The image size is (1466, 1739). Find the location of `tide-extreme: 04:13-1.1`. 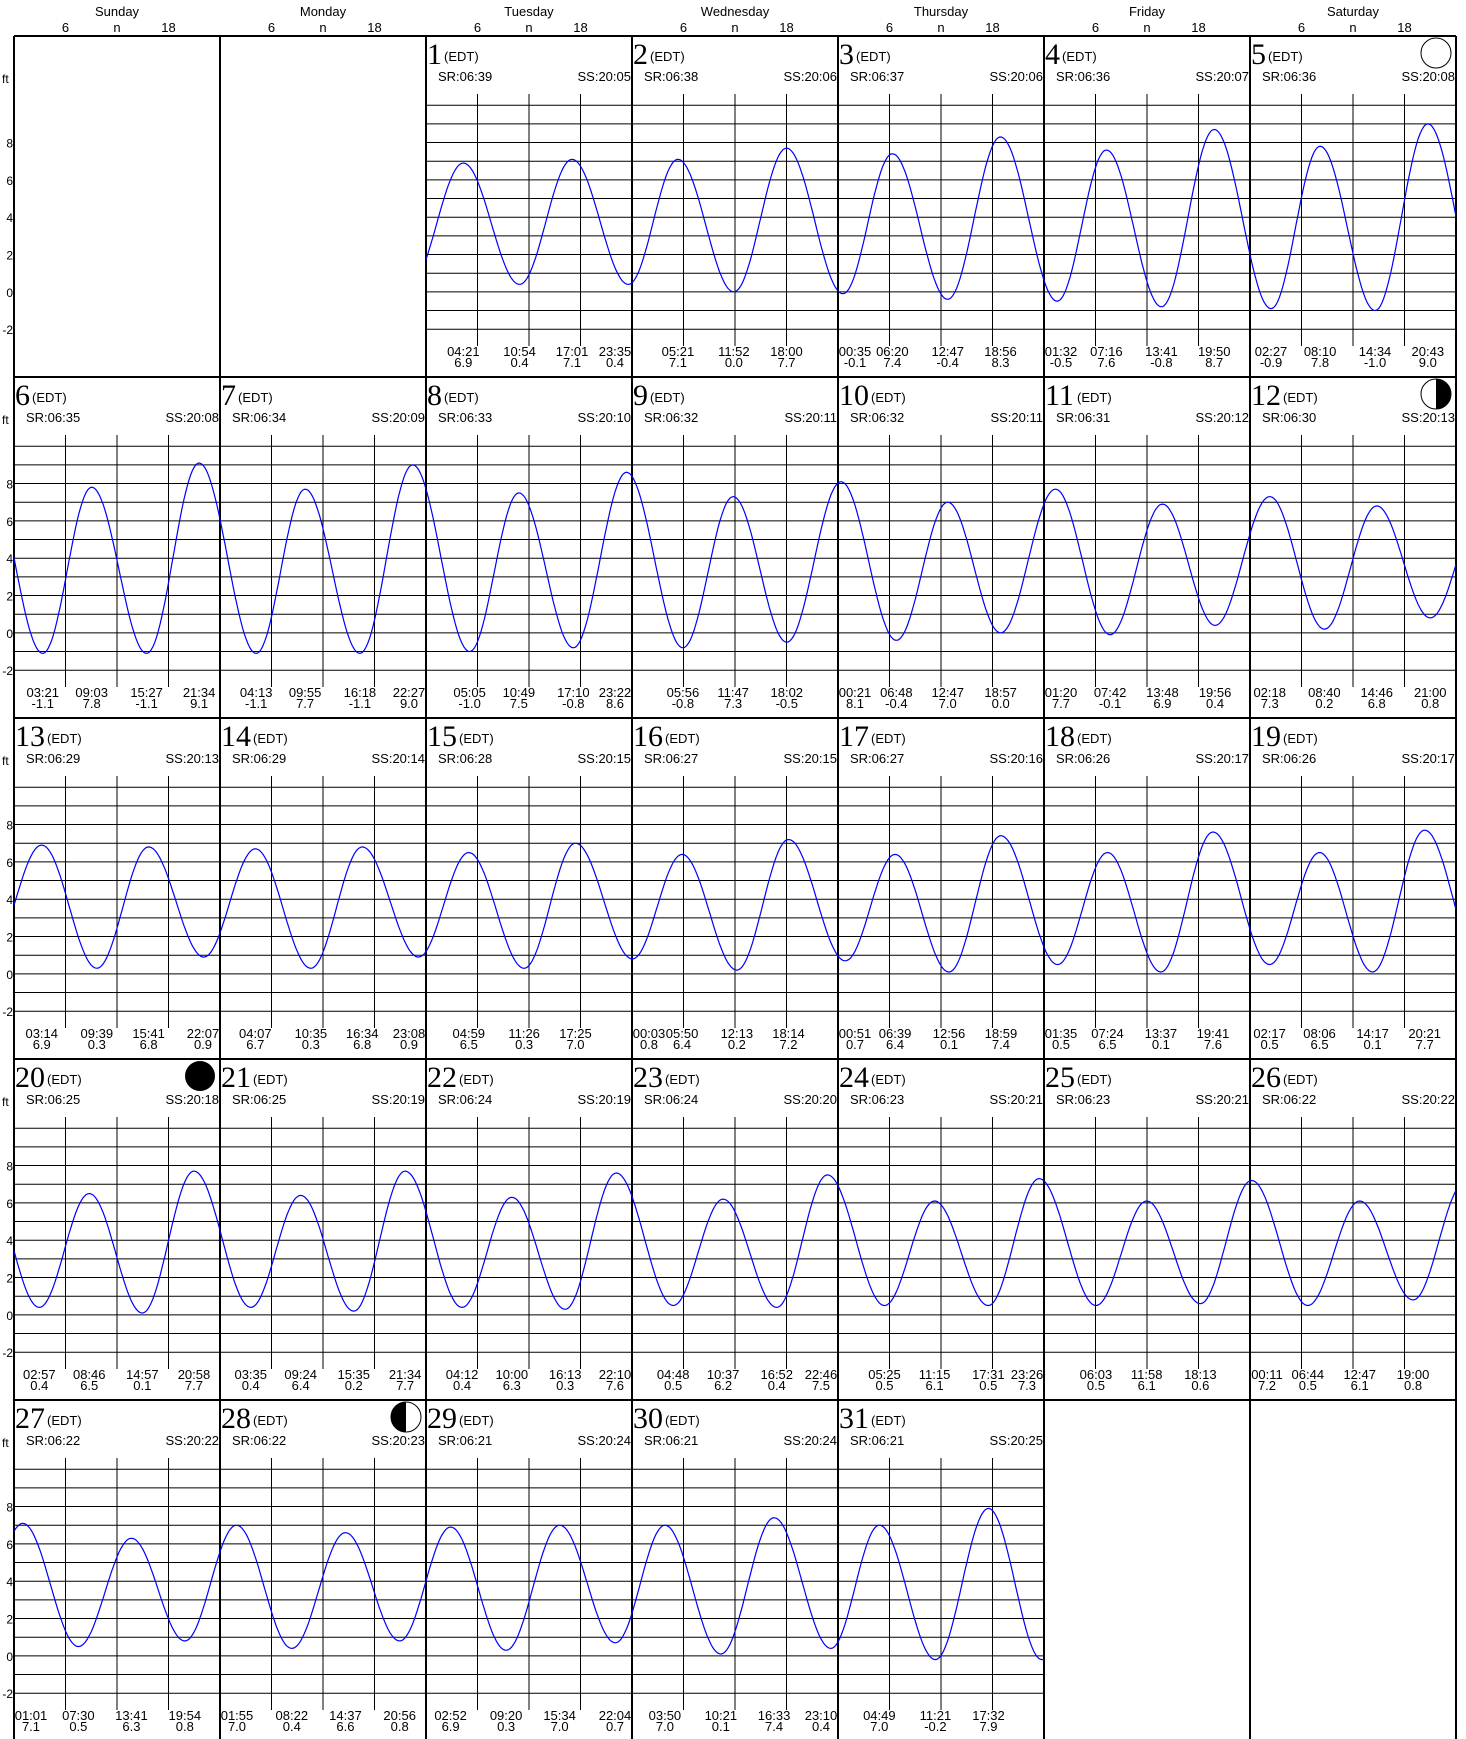

tide-extreme: 04:13-1.1 is located at coordinates (256, 698).